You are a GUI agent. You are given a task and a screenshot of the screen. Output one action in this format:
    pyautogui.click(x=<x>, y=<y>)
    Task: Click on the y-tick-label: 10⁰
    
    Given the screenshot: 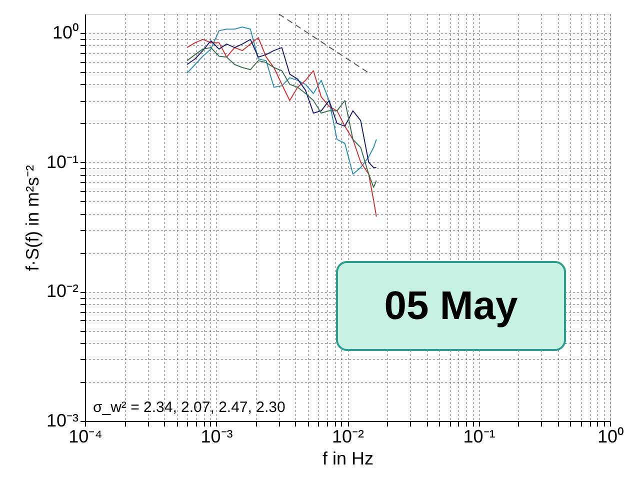 What is the action you would take?
    pyautogui.click(x=65, y=32)
    